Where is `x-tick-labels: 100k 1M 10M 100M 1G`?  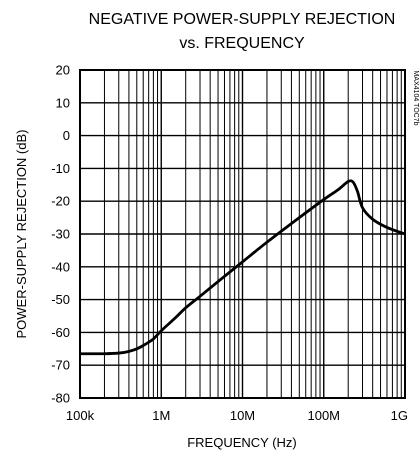 x-tick-labels: 100k 1M 10M 100M 1G is located at coordinates (237, 415).